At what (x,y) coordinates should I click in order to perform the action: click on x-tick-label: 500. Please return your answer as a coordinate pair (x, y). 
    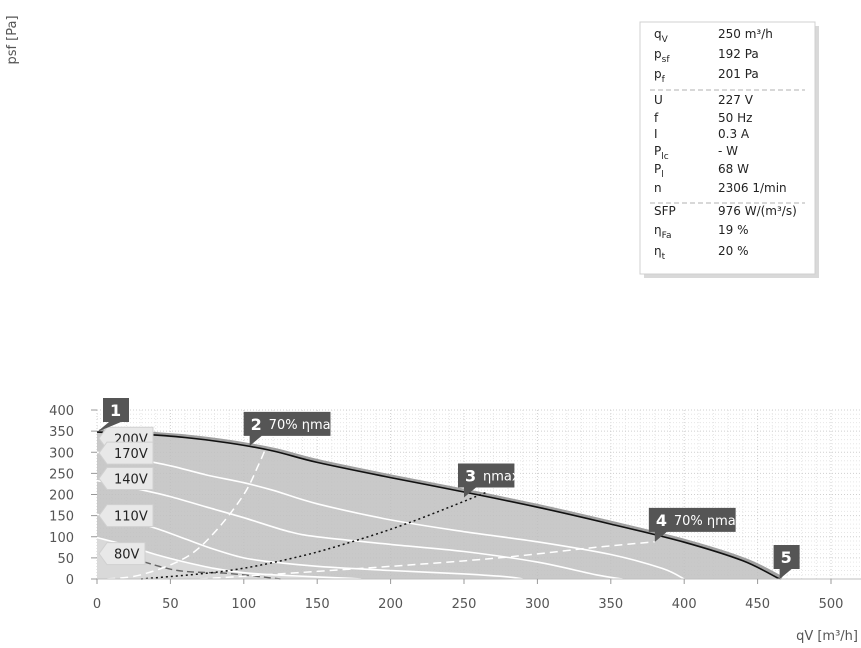
    Looking at the image, I should click on (831, 604).